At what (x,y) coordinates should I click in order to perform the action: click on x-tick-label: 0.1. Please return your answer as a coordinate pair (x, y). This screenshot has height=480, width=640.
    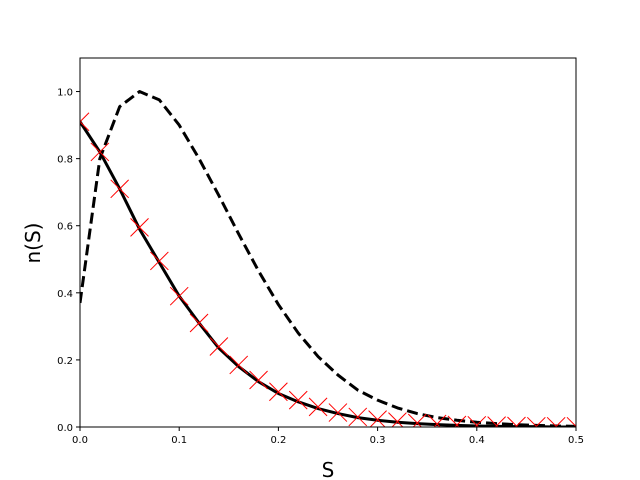
    Looking at the image, I should click on (179, 440).